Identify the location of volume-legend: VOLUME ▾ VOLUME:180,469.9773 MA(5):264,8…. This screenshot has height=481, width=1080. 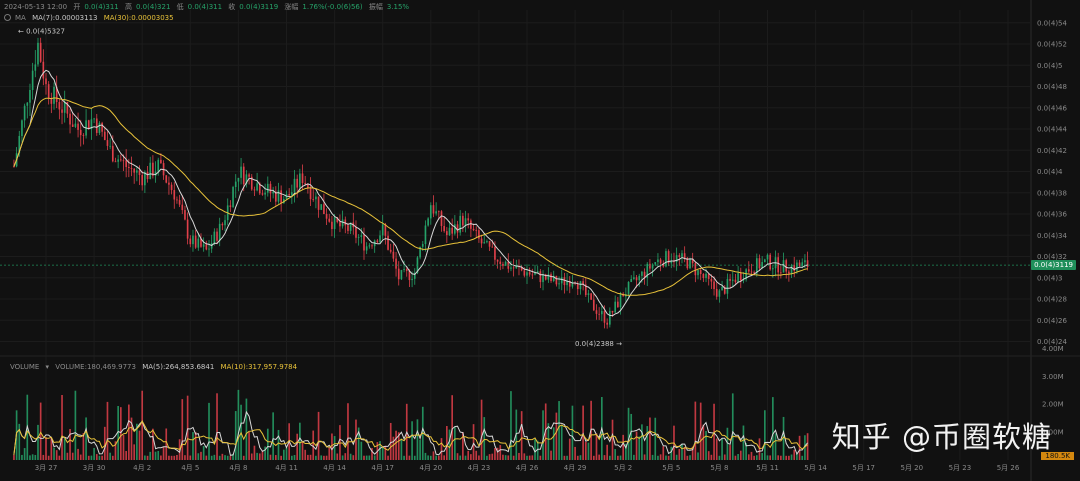
(155, 367).